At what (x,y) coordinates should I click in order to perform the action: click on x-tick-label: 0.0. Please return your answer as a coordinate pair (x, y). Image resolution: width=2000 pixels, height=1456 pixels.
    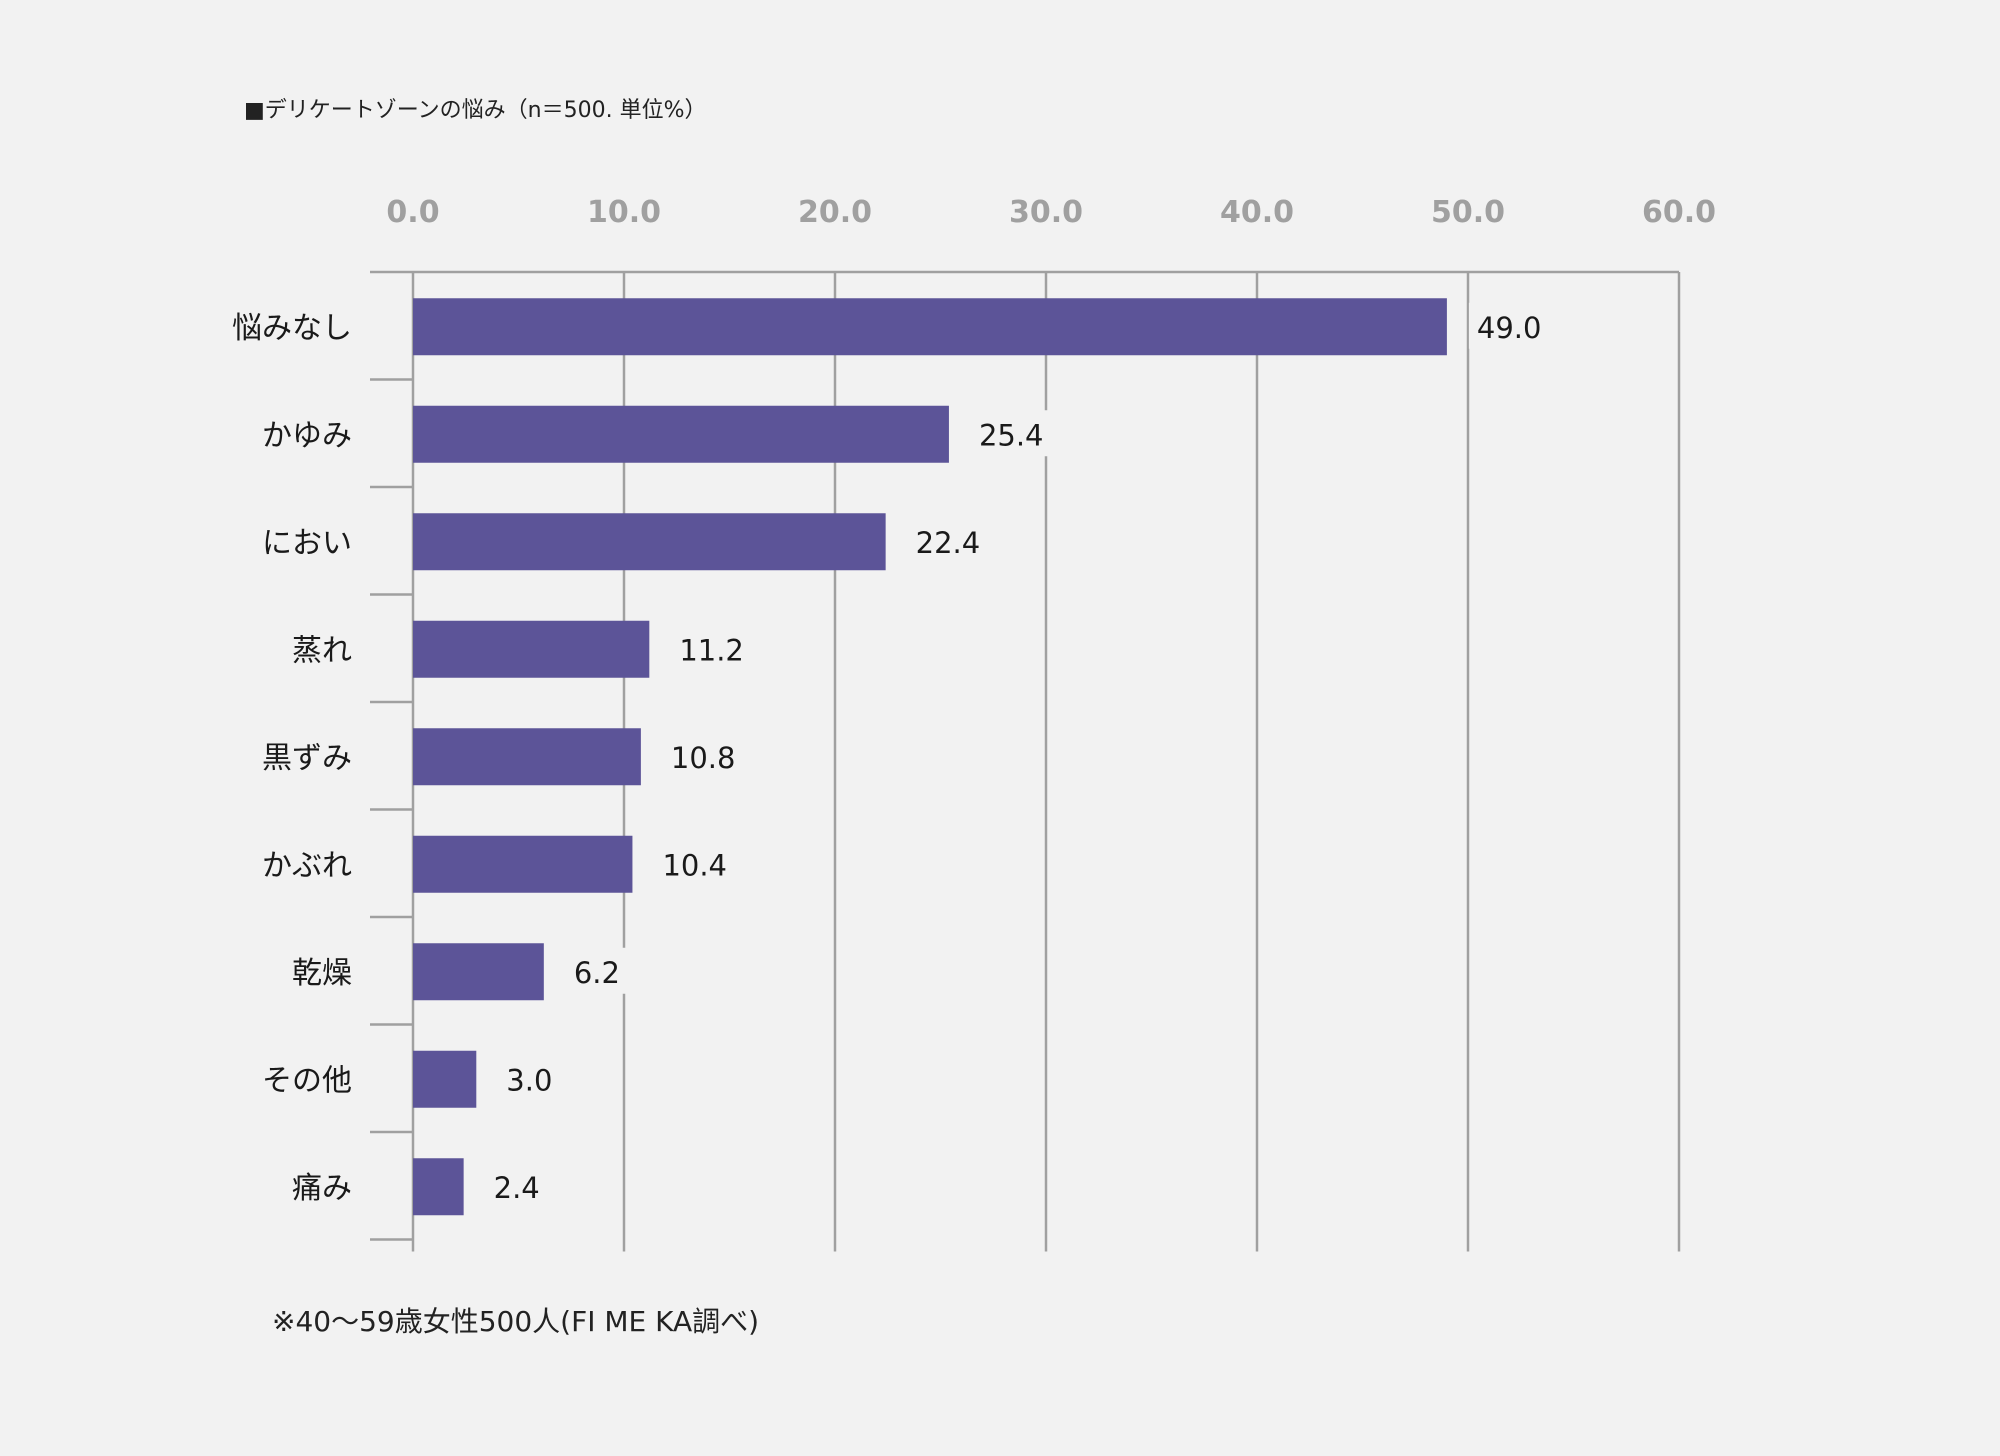
    Looking at the image, I should click on (412, 212).